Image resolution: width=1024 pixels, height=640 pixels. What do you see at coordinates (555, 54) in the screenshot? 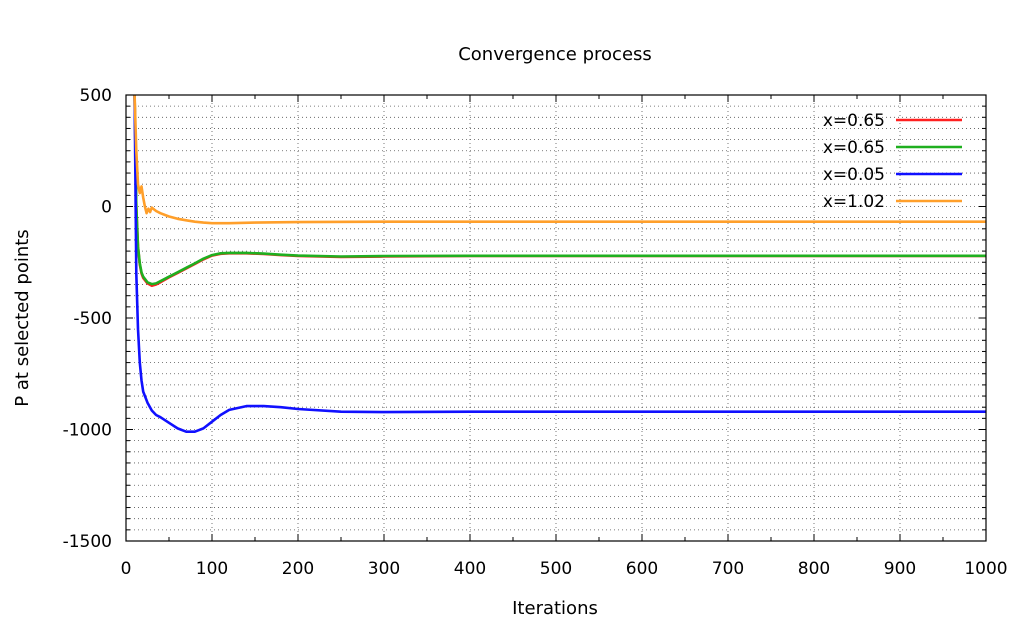
I see `chart-title: Convergence process` at bounding box center [555, 54].